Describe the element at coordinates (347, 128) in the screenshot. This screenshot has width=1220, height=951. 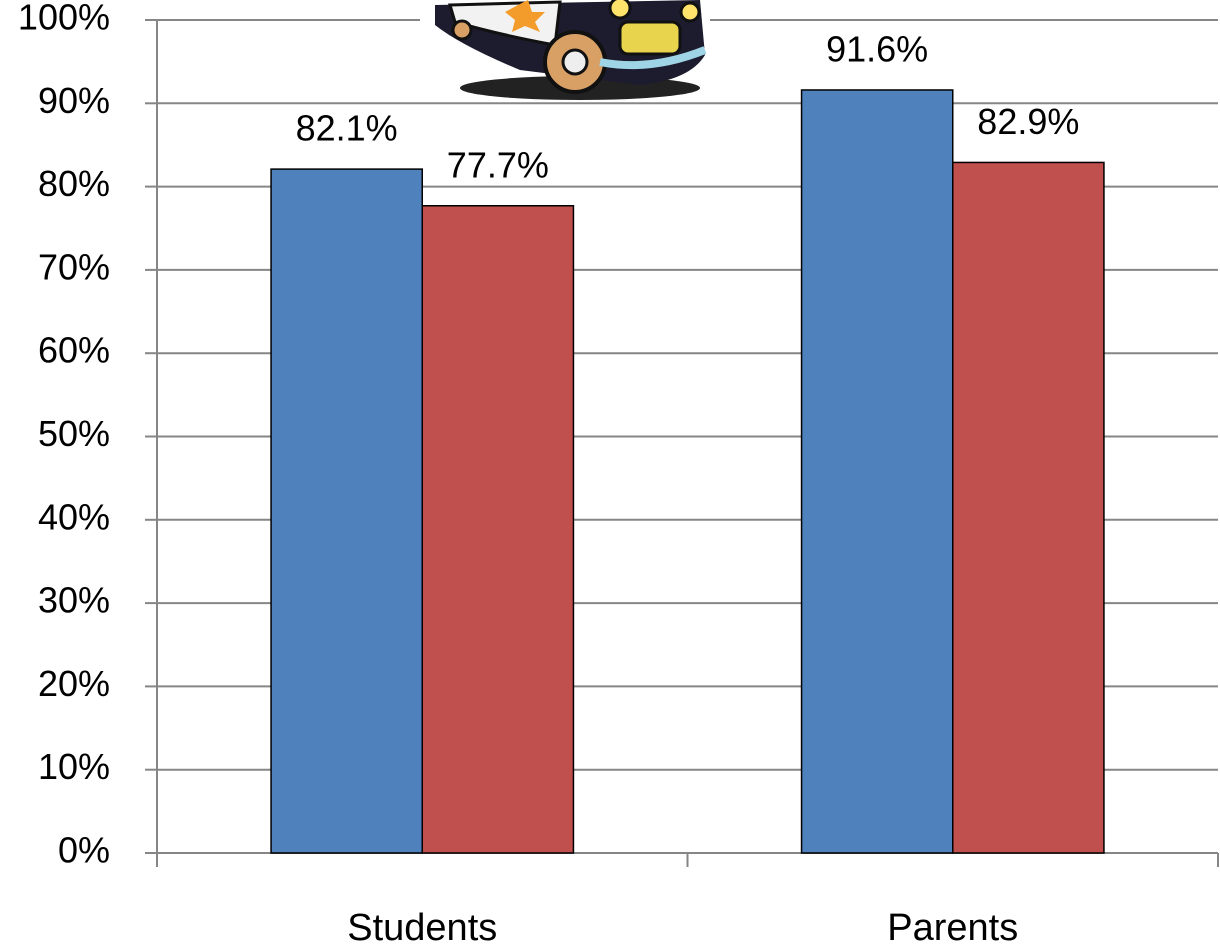
I see `value-label: 82.1%` at that location.